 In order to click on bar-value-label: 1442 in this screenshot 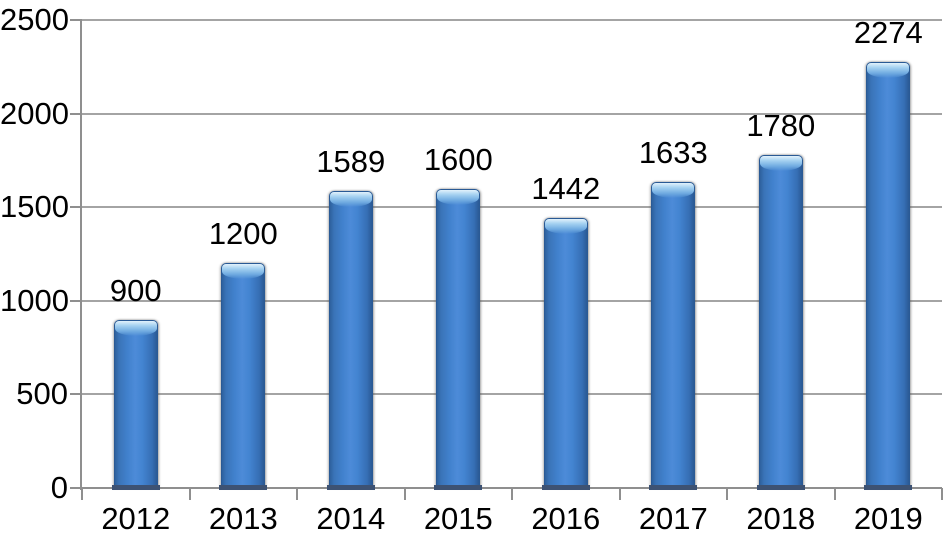, I will do `click(566, 189)`.